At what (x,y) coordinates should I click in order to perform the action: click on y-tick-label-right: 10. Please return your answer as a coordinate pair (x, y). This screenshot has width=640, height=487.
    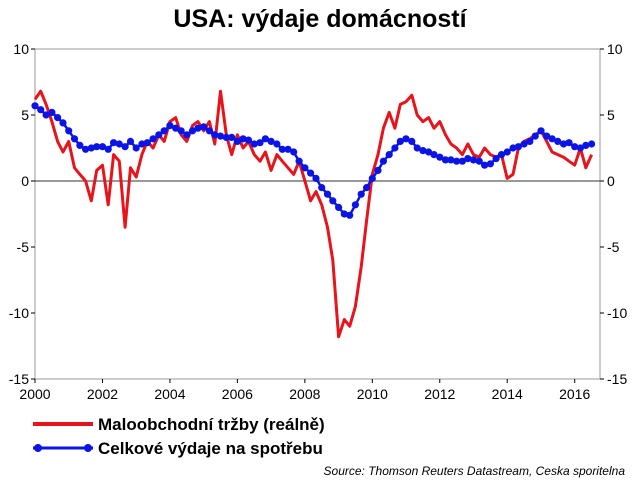
    Looking at the image, I should click on (615, 49).